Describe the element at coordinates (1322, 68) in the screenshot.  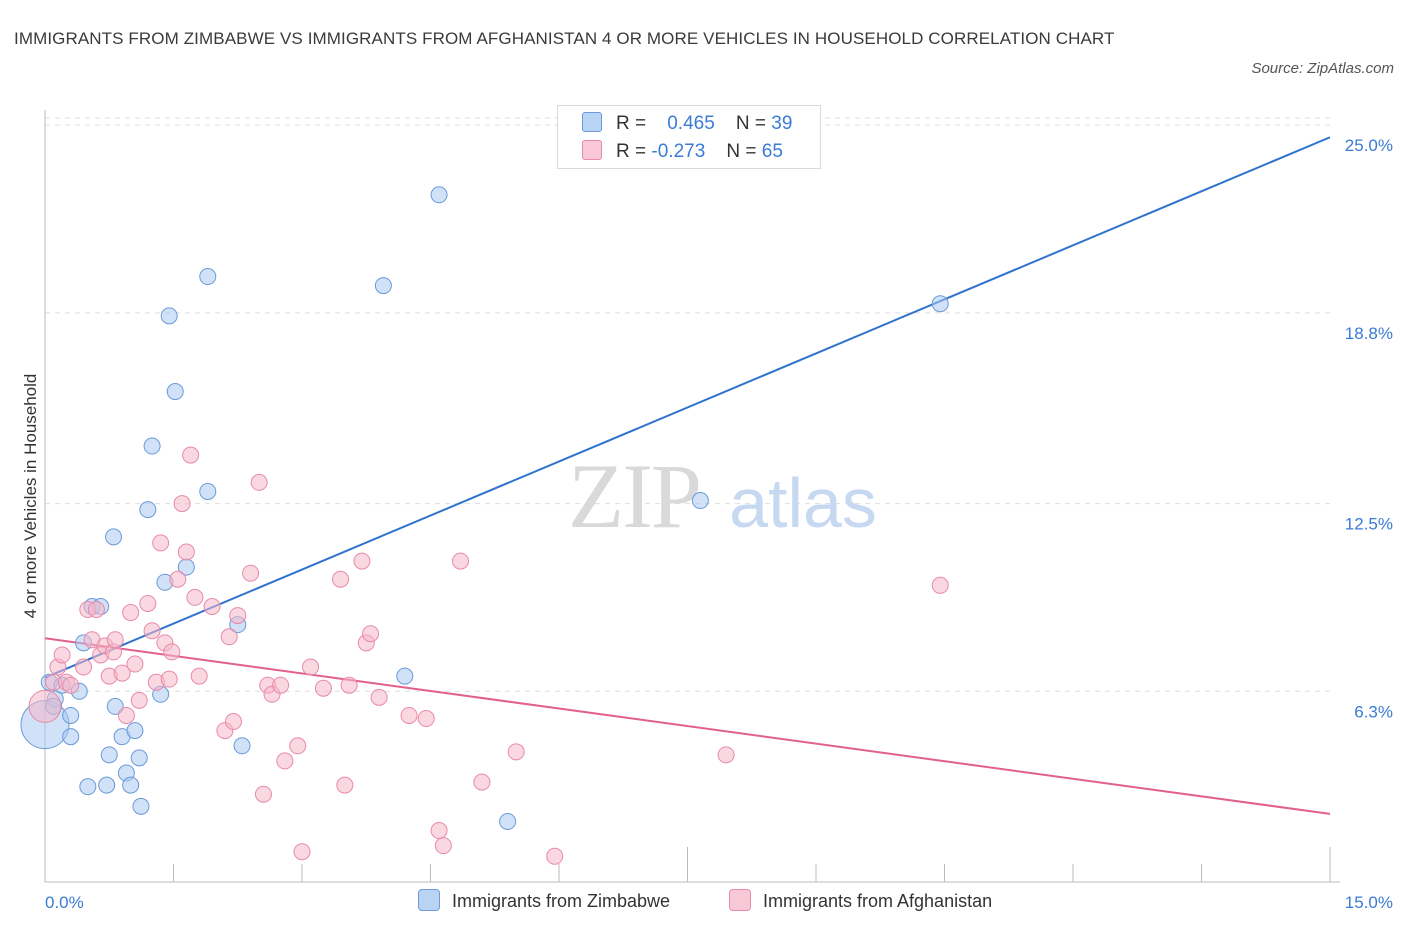
I see `source-label: Source: ZipAtlas.com` at that location.